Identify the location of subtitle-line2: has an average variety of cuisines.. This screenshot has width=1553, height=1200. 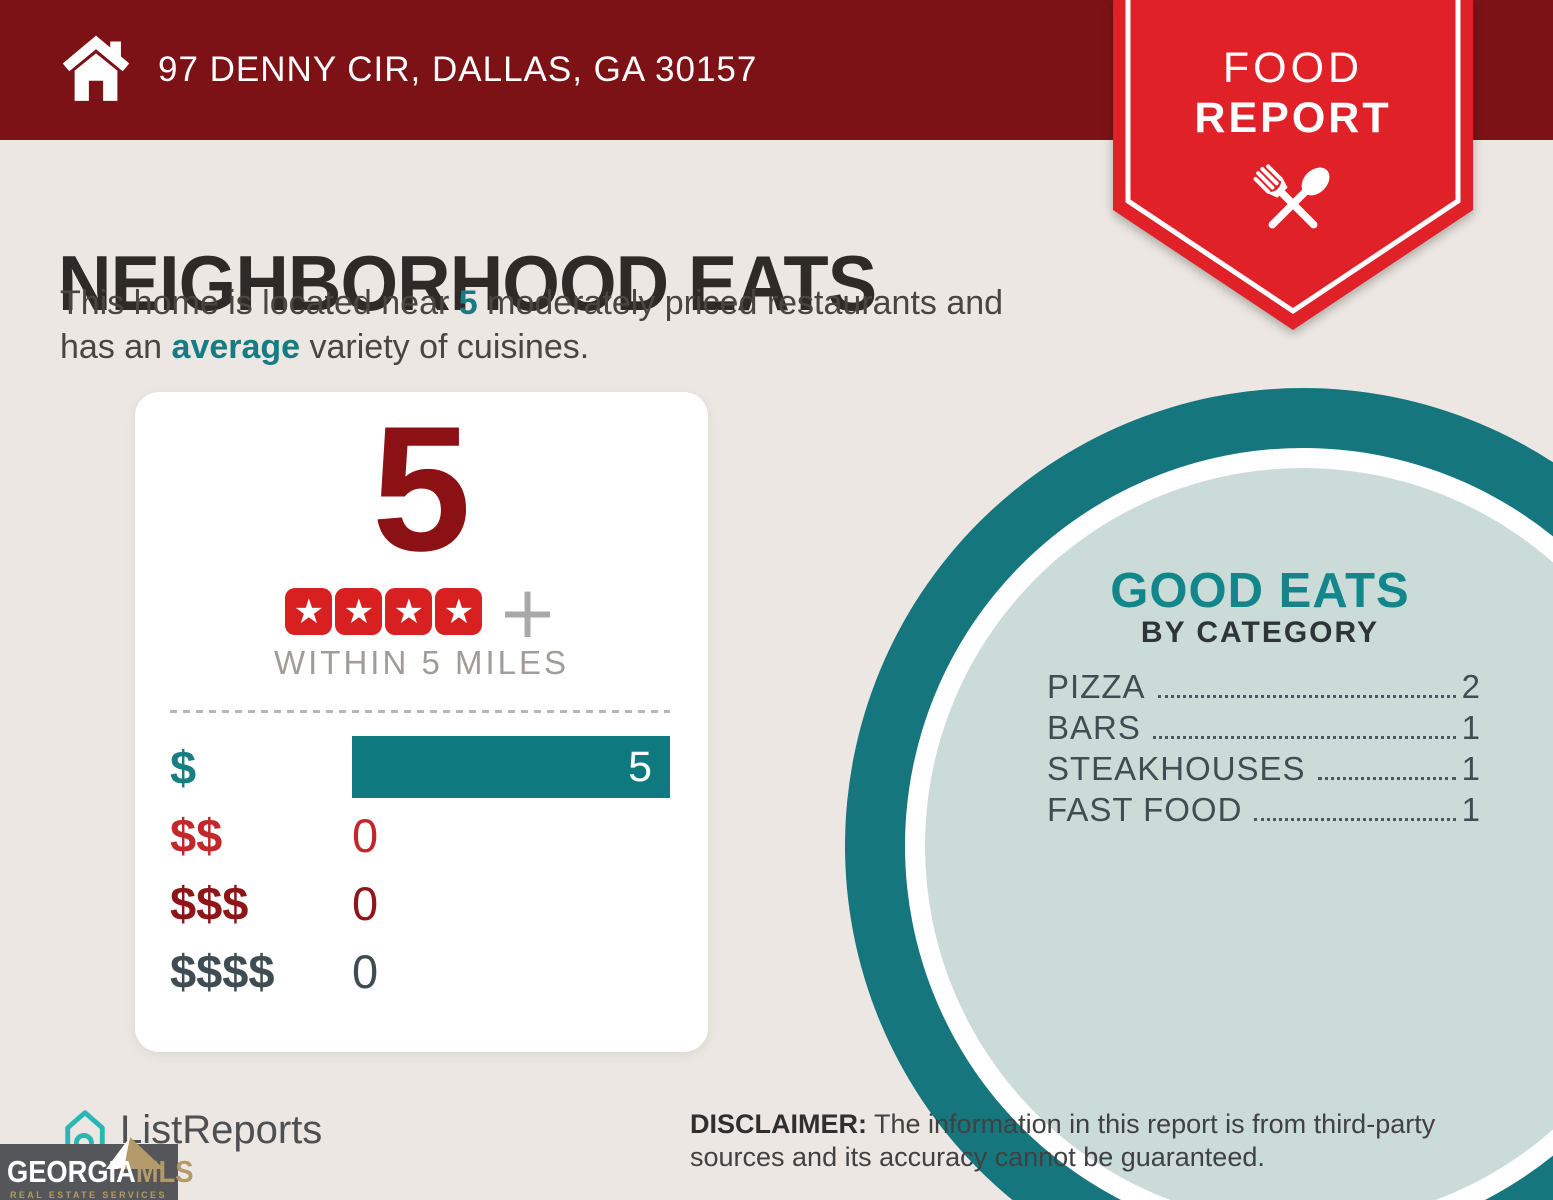
(570, 348).